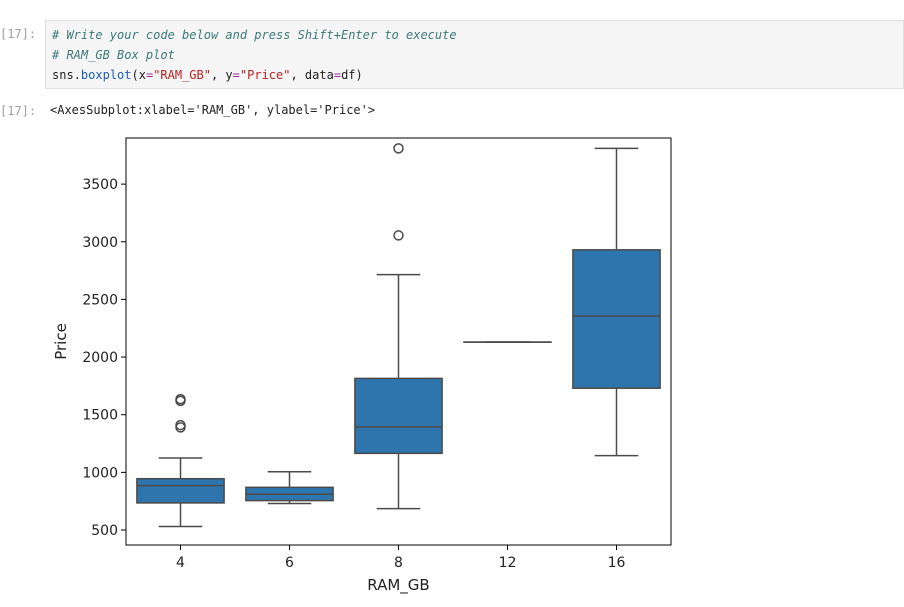 This screenshot has width=904, height=607. I want to click on code-token: (x, so click(138, 75).